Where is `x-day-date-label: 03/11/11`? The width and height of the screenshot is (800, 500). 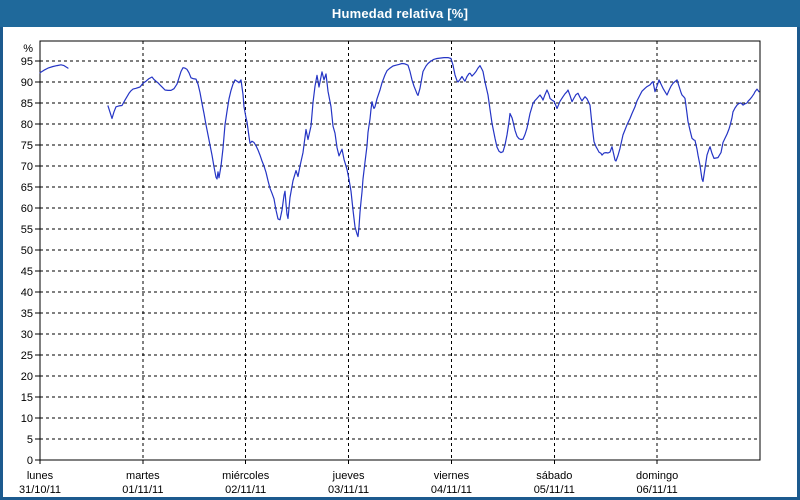 x-day-date-label: 03/11/11 is located at coordinates (348, 490).